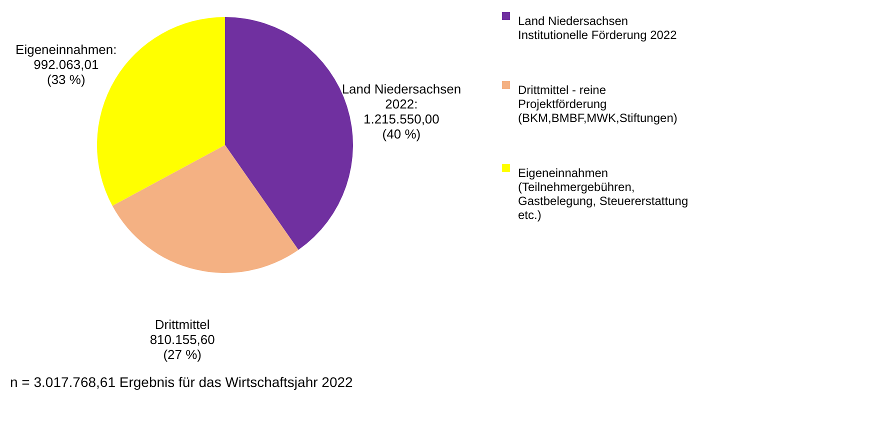 The image size is (873, 422). I want to click on legend-label: Drittmittel - reine Projektförderung (BKM,BMBF,MWK,Stiftungen), so click(598, 104).